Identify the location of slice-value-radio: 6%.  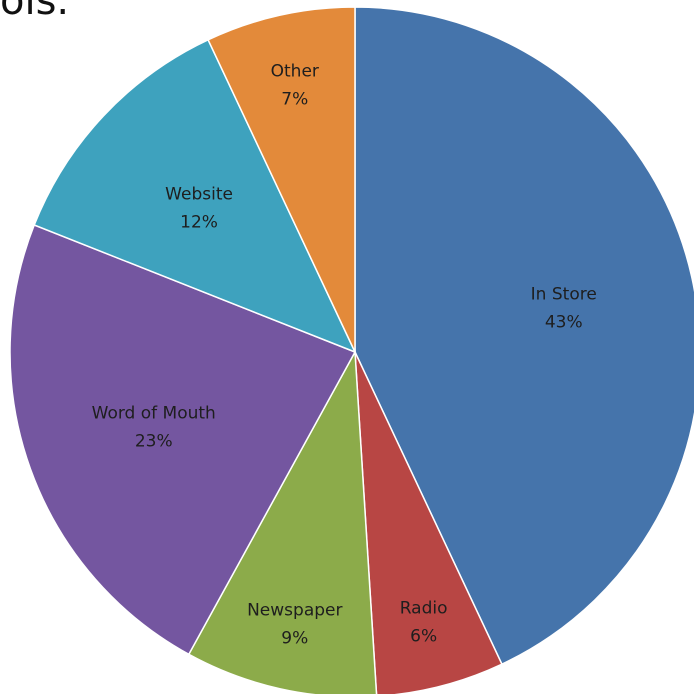
(423, 636).